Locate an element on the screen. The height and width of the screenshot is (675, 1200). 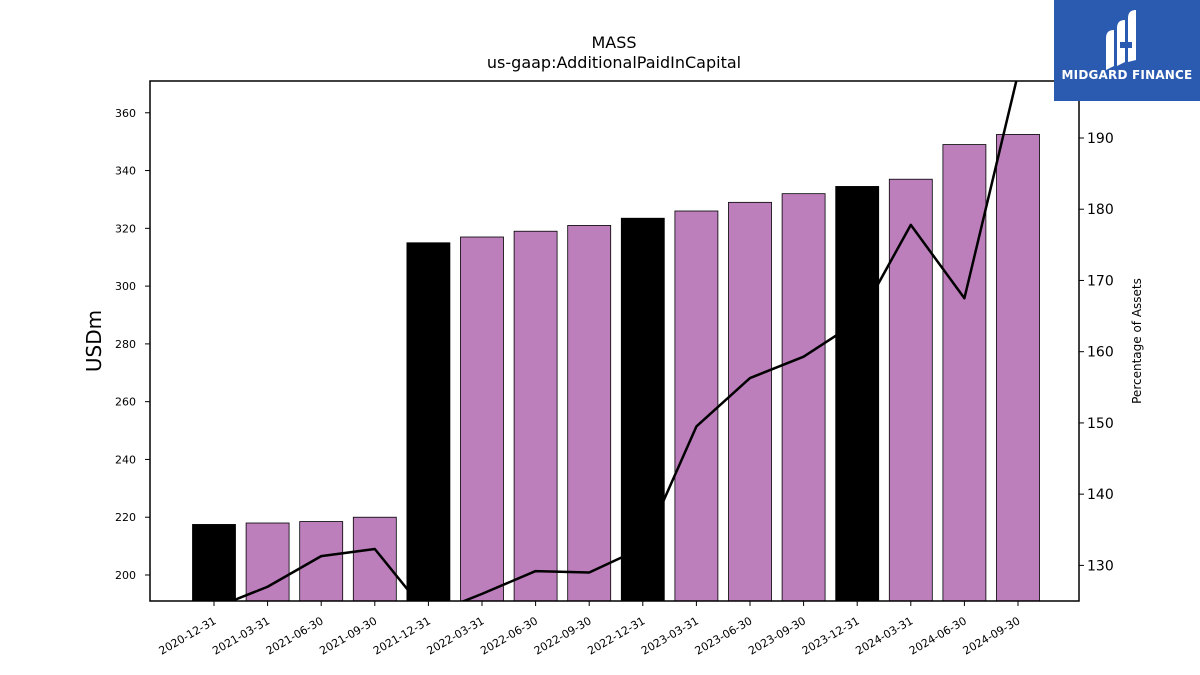
x-tick-label: 2021-12-31 is located at coordinates (402, 635).